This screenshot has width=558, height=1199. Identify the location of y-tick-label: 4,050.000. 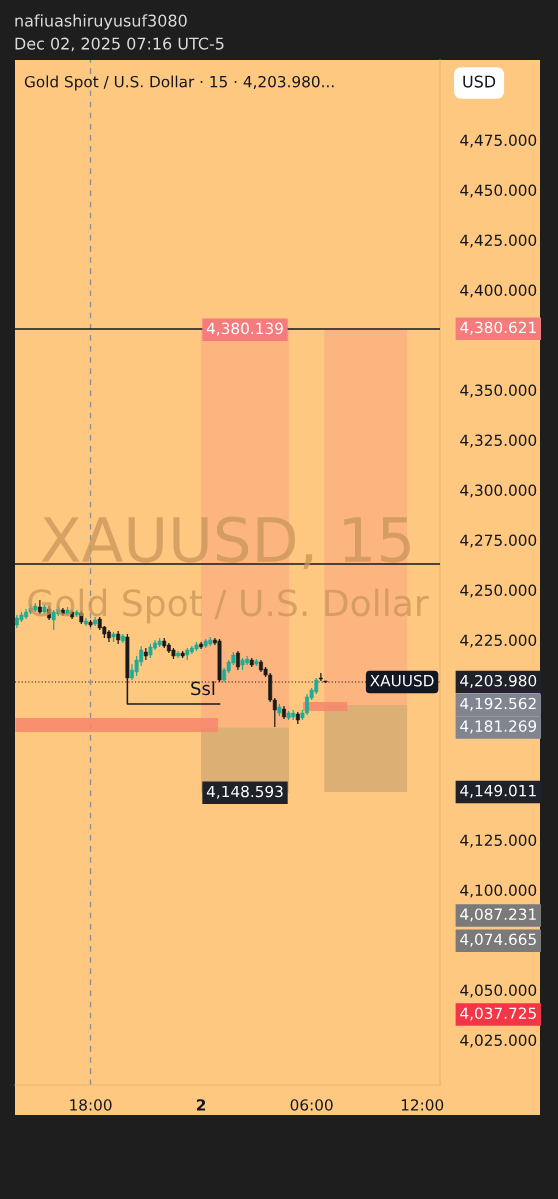
(498, 991).